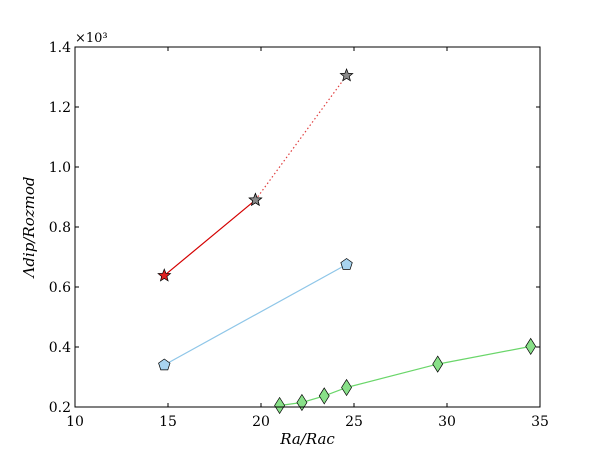 This screenshot has height=455, width=600. What do you see at coordinates (60, 228) in the screenshot?
I see `y-tick-label: 0.8` at bounding box center [60, 228].